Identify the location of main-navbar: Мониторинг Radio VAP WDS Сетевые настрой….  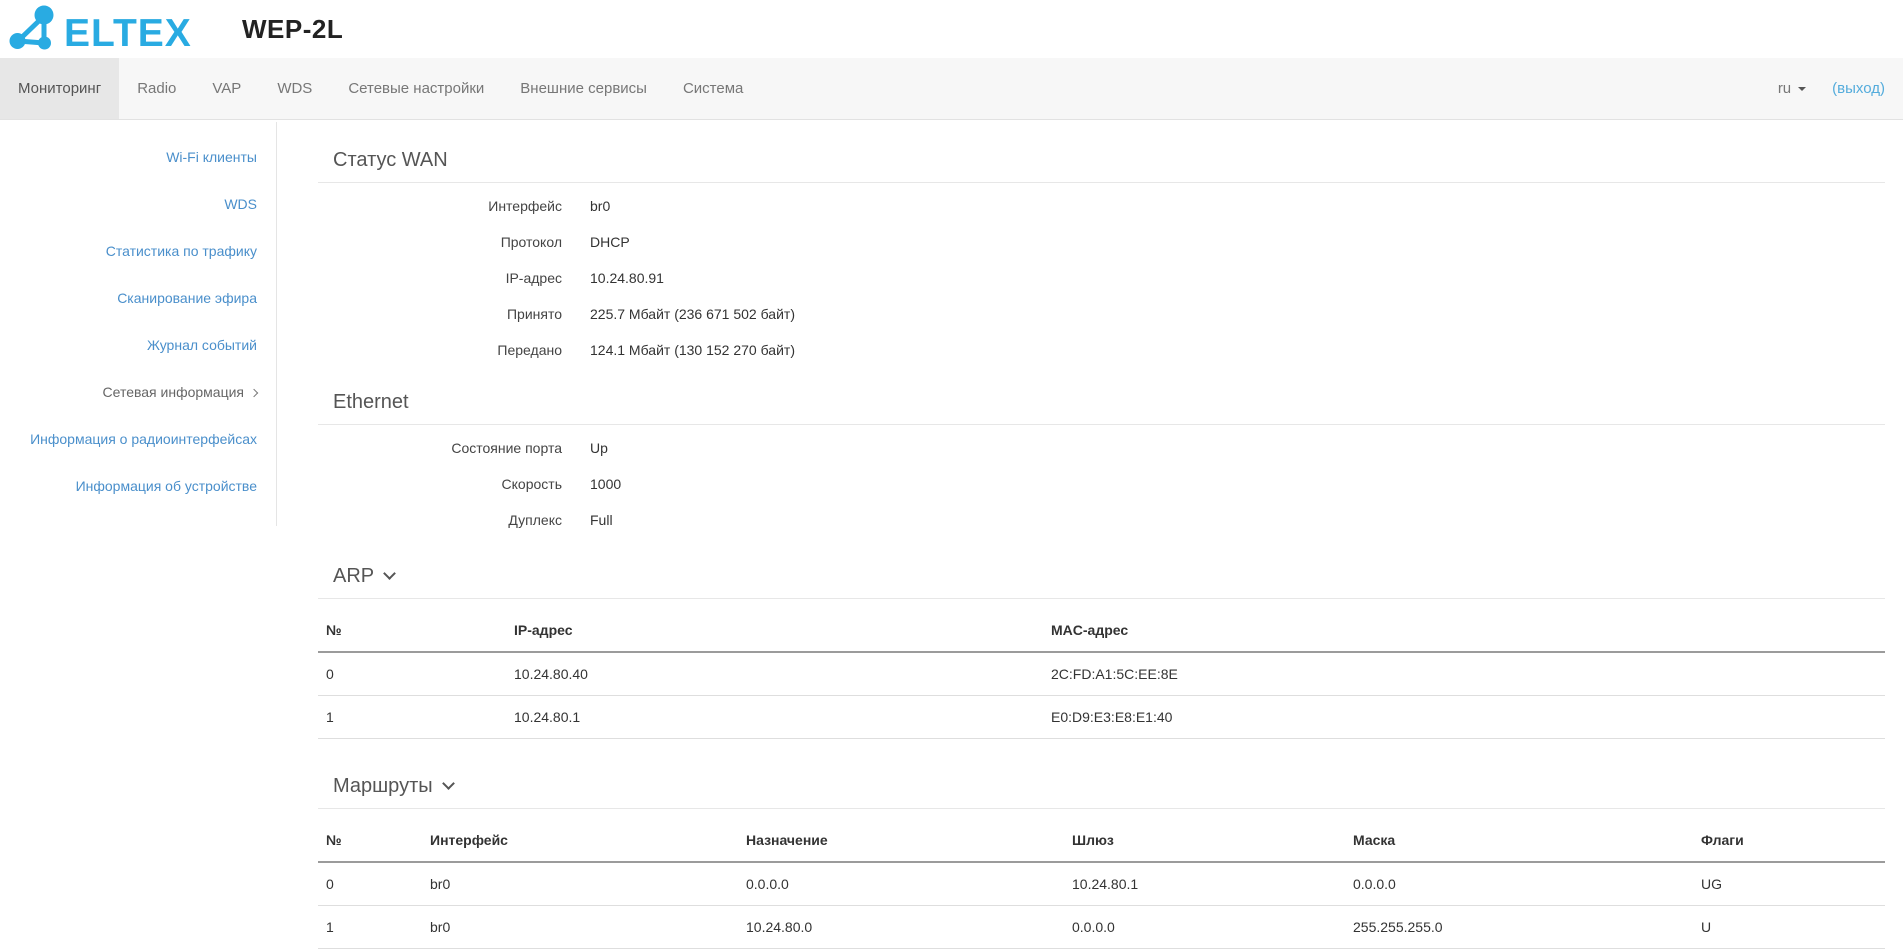
(951, 89).